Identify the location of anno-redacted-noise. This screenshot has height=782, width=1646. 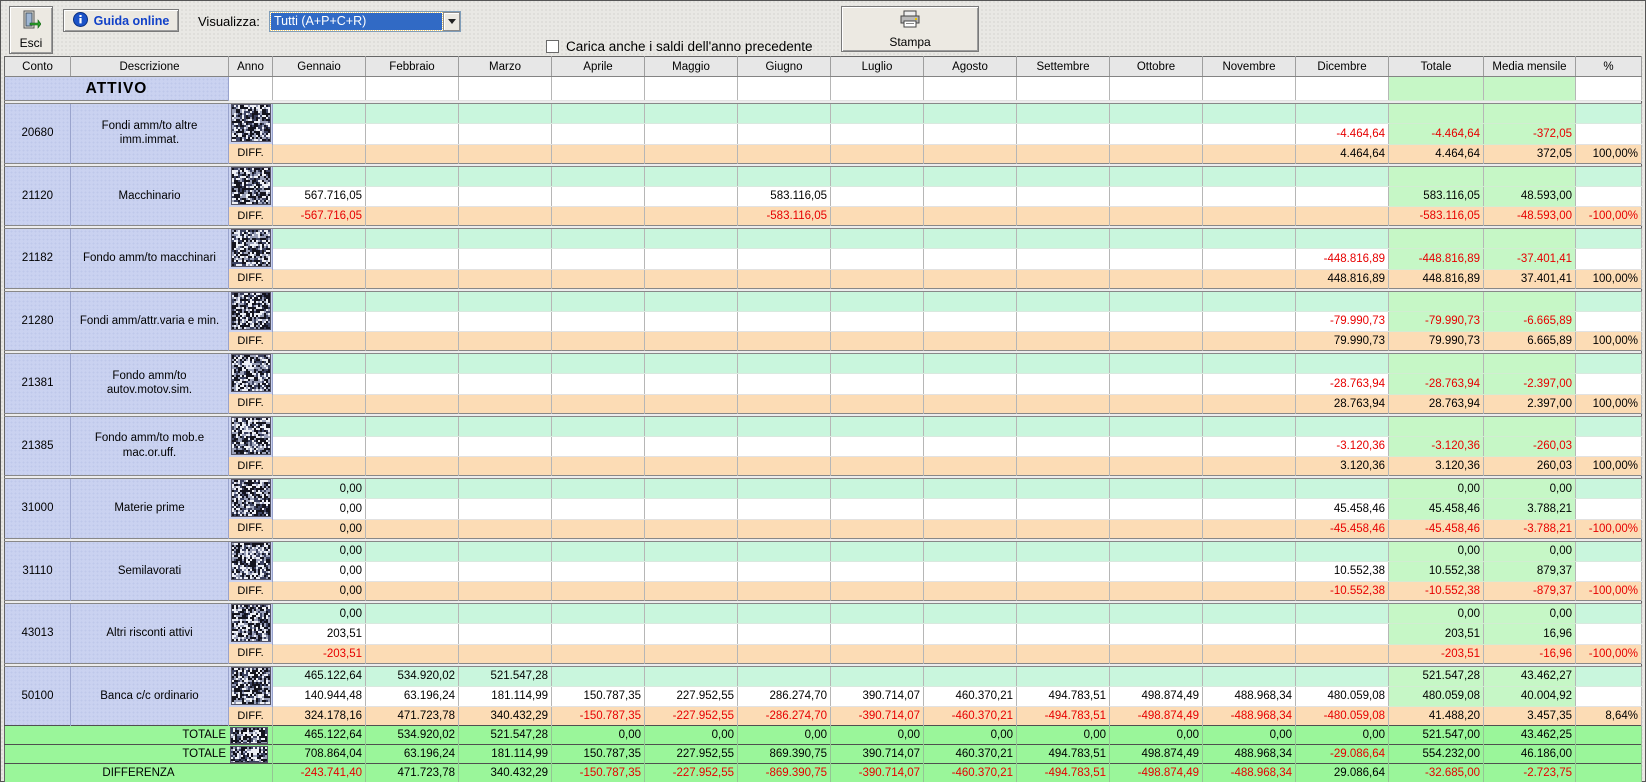
(250, 435).